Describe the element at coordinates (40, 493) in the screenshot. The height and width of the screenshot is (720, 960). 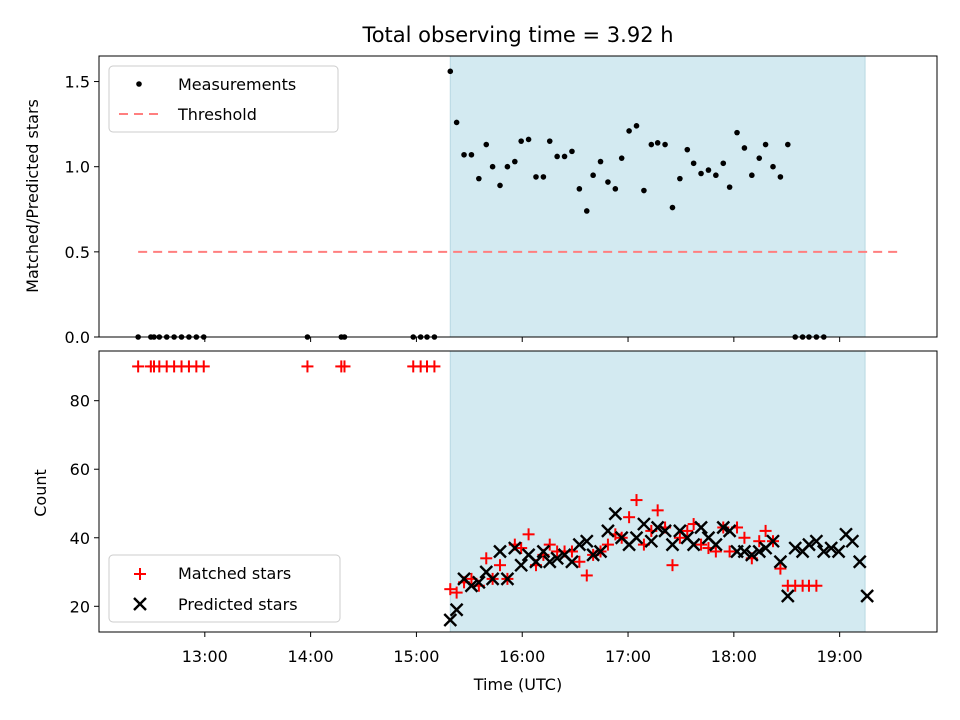
I see `bottom-y-axis-label: Count` at that location.